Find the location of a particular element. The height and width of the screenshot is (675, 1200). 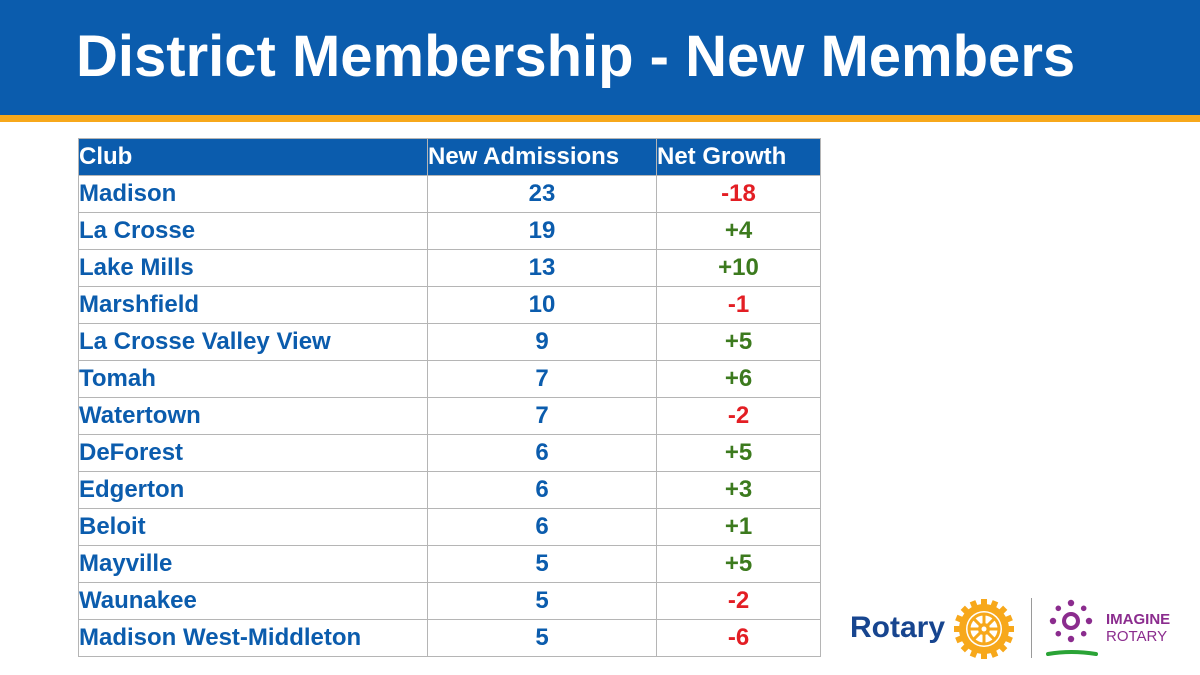

club-name-cell: Waunakee is located at coordinates (253, 601).